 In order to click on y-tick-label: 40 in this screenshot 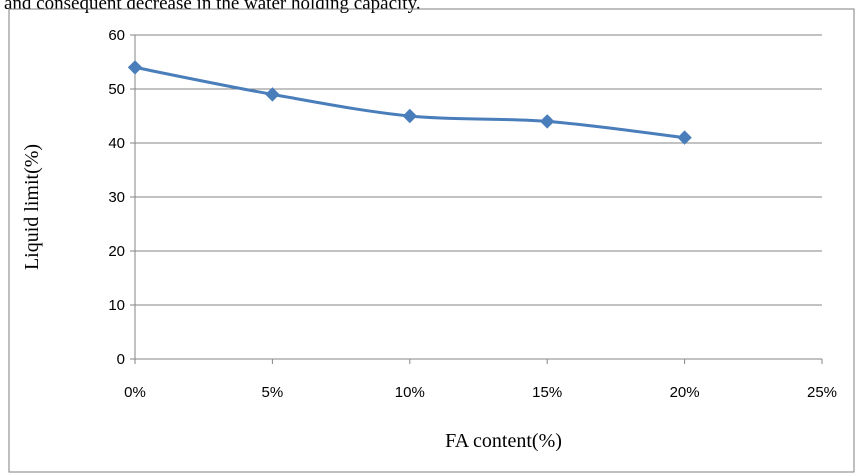, I will do `click(116, 143)`.